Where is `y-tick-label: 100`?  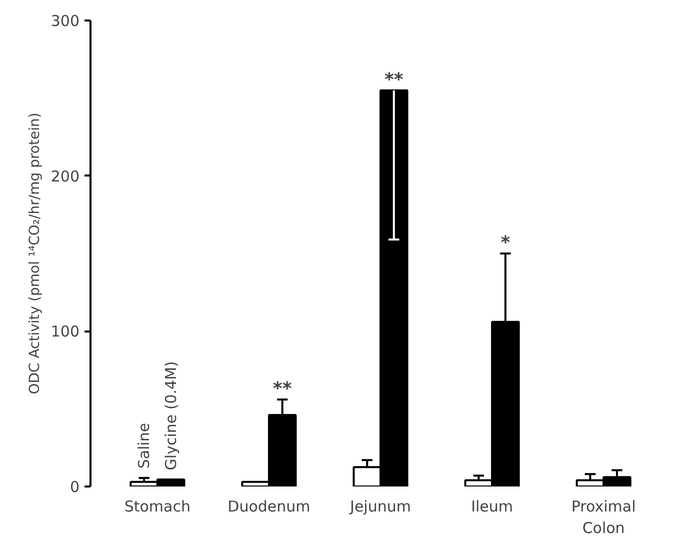
y-tick-label: 100 is located at coordinates (65, 331).